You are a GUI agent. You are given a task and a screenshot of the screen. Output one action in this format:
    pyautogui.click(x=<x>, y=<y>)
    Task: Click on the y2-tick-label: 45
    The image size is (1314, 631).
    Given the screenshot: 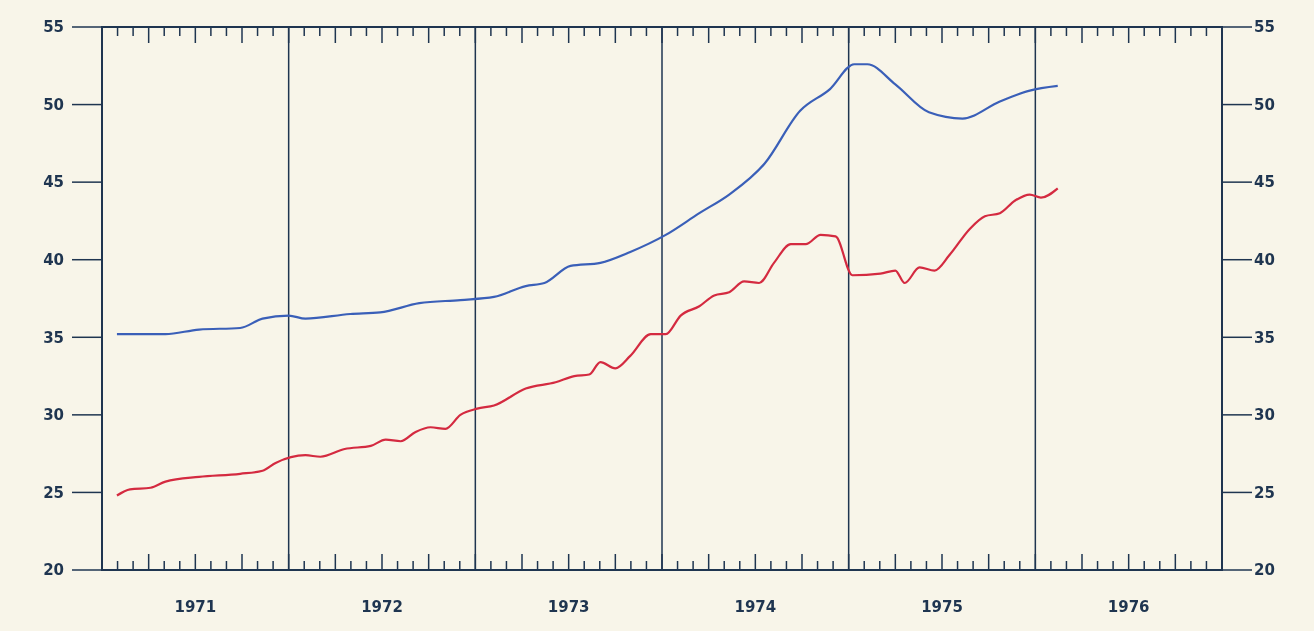 What is the action you would take?
    pyautogui.click(x=1264, y=182)
    